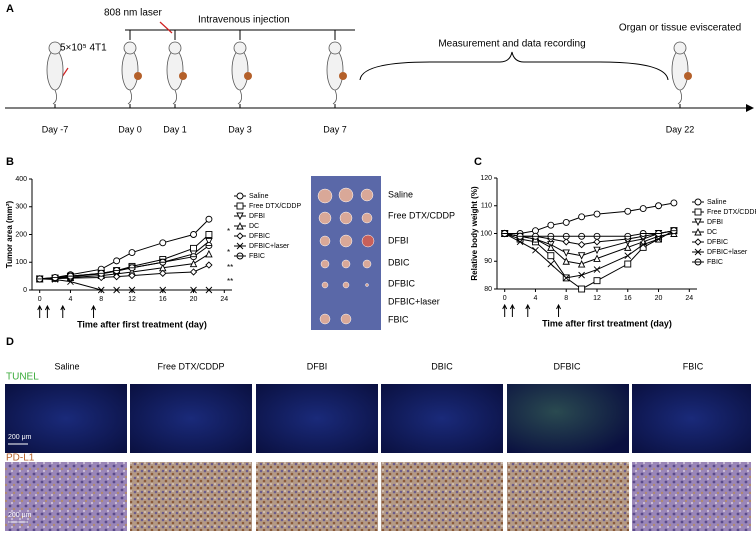 The width and height of the screenshot is (756, 536). What do you see at coordinates (689, 298) in the screenshot?
I see `x-tick-label: 24` at bounding box center [689, 298].